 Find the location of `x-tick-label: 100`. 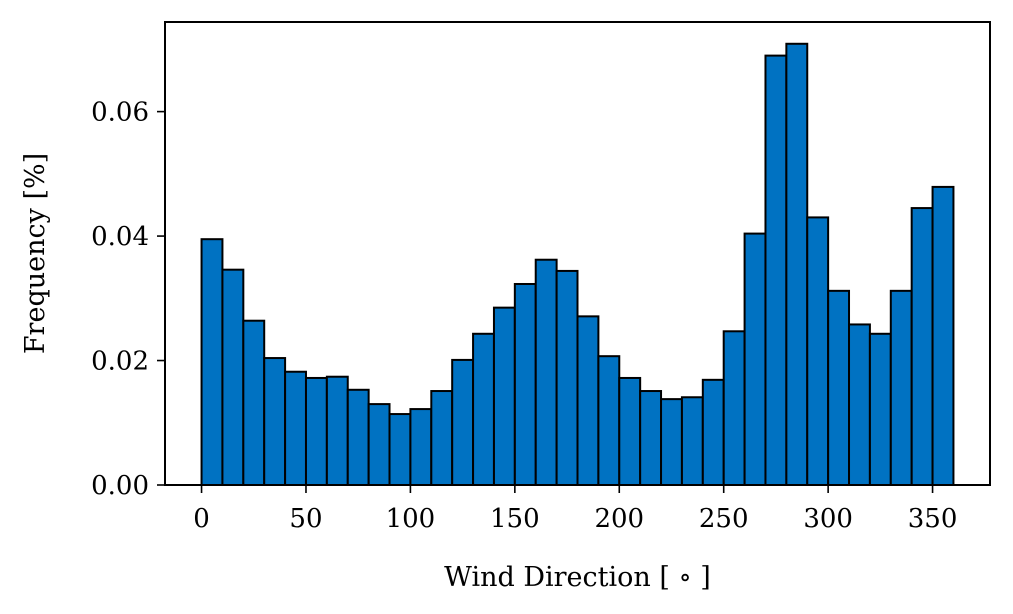

x-tick-label: 100 is located at coordinates (411, 519).